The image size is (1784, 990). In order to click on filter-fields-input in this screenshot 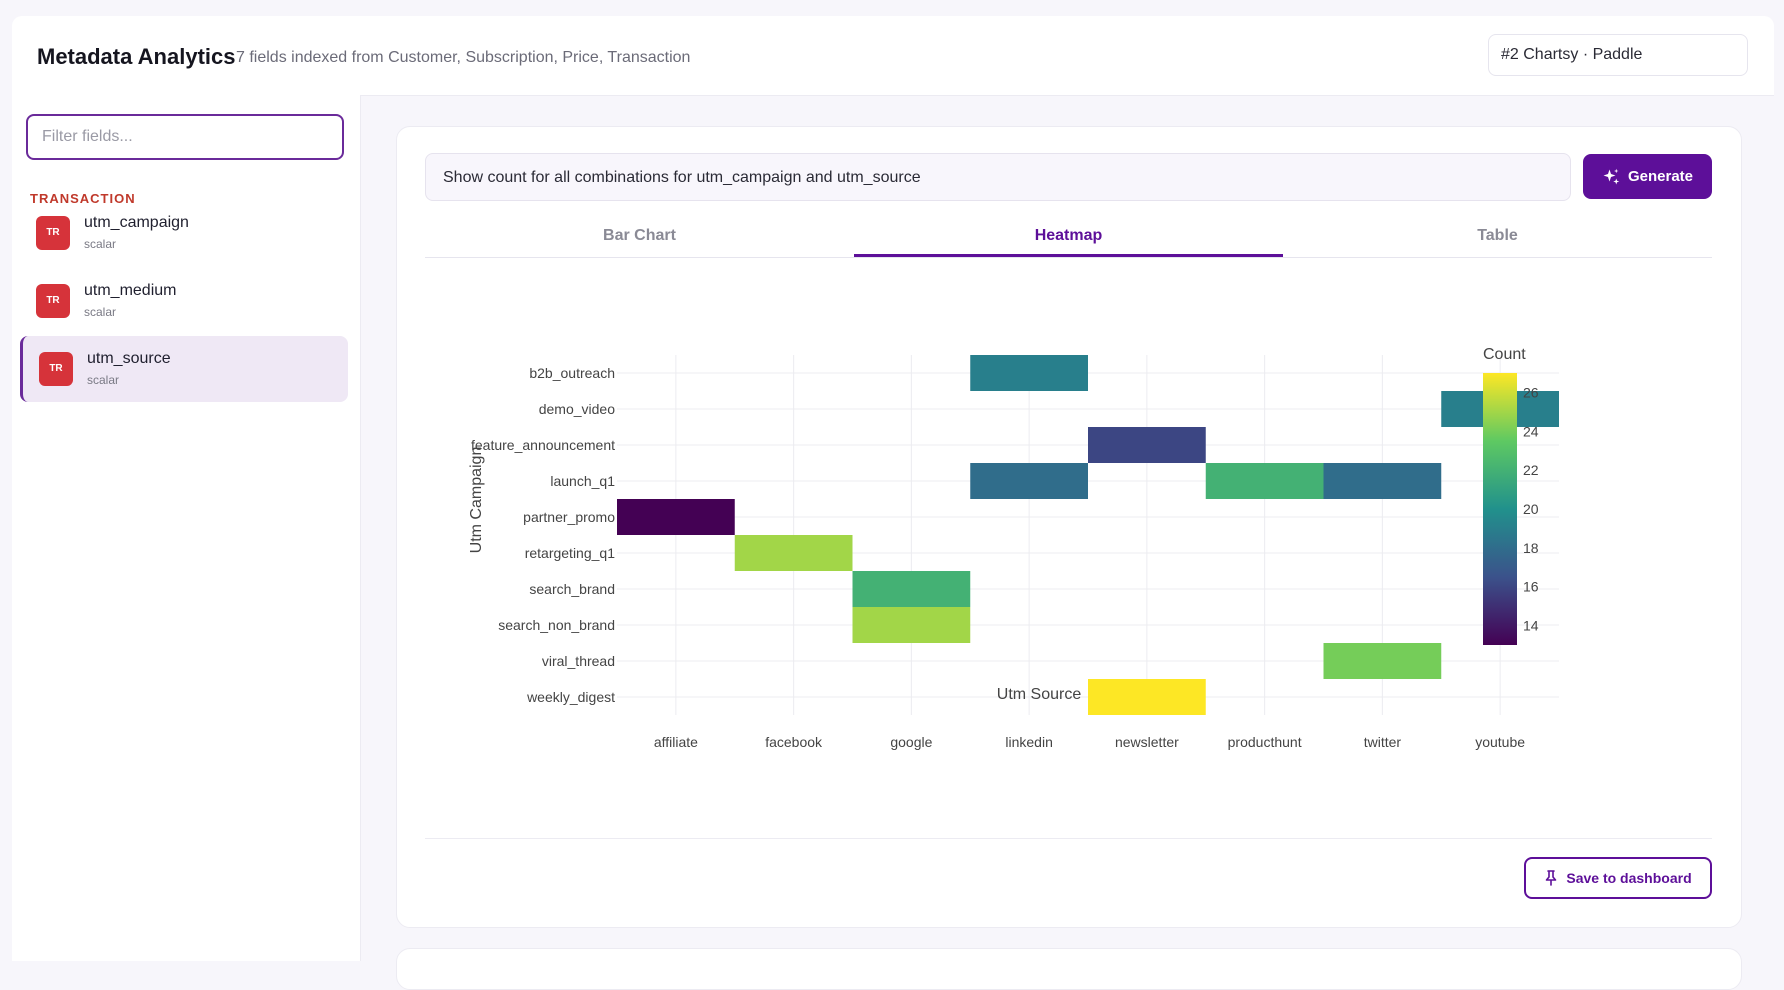, I will do `click(185, 137)`.